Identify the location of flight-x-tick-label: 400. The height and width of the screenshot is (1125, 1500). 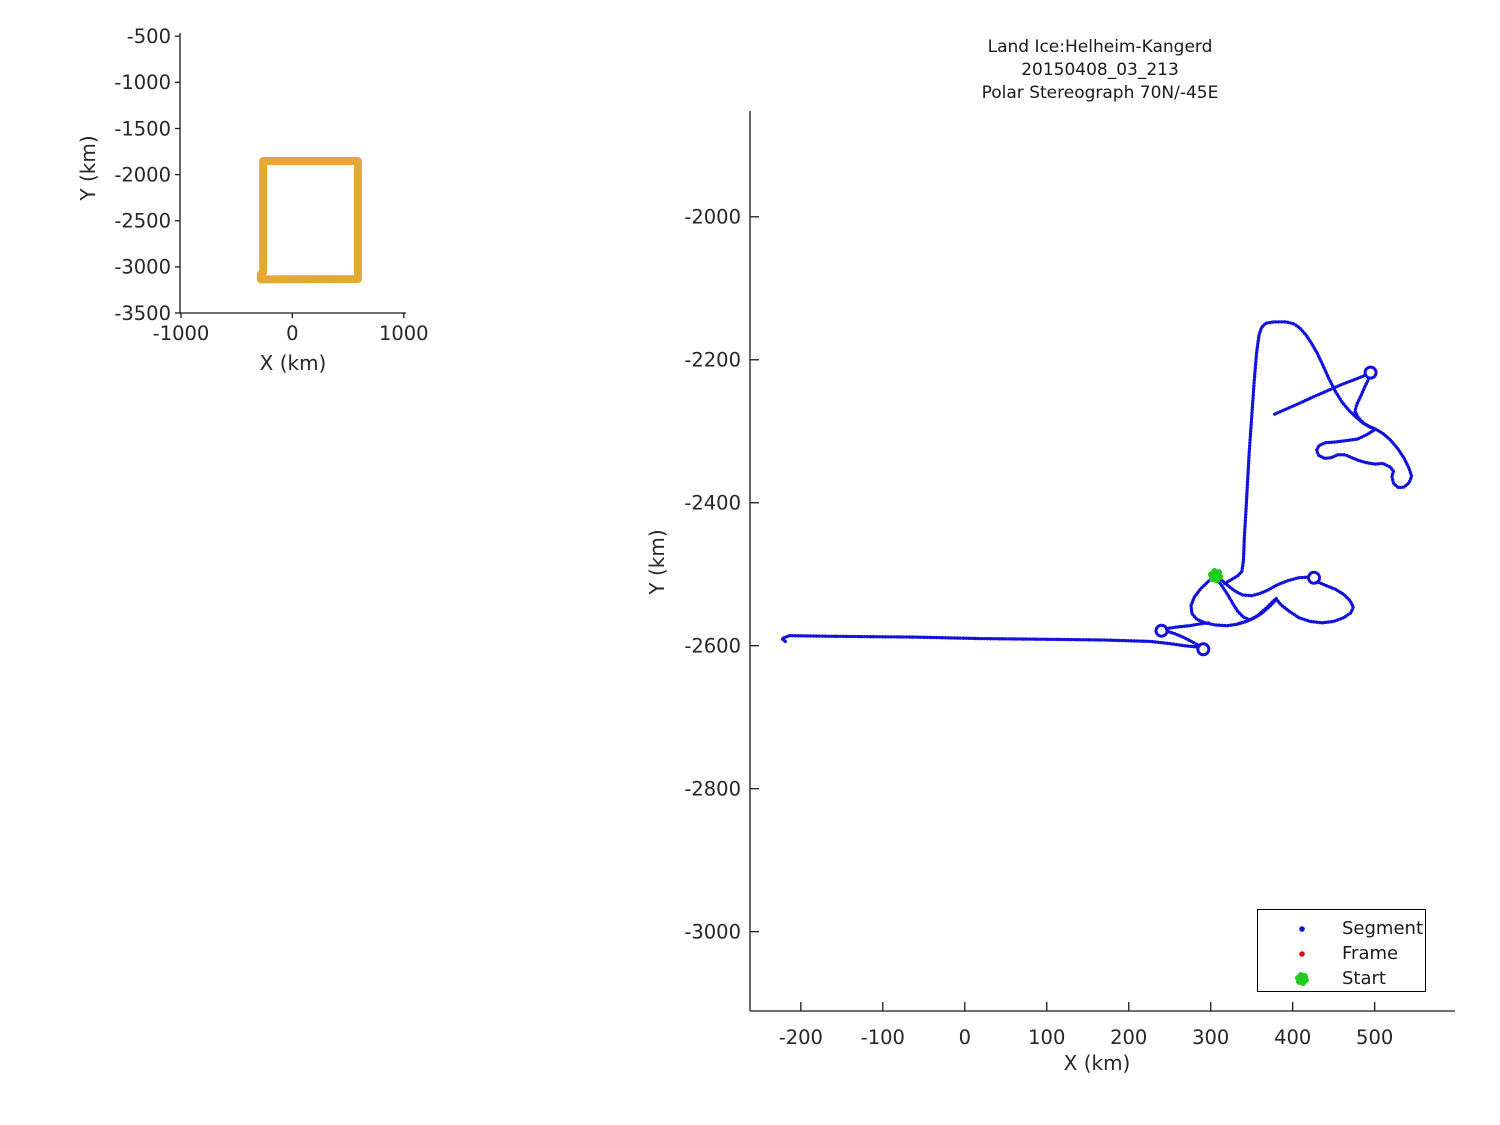
(1292, 1037).